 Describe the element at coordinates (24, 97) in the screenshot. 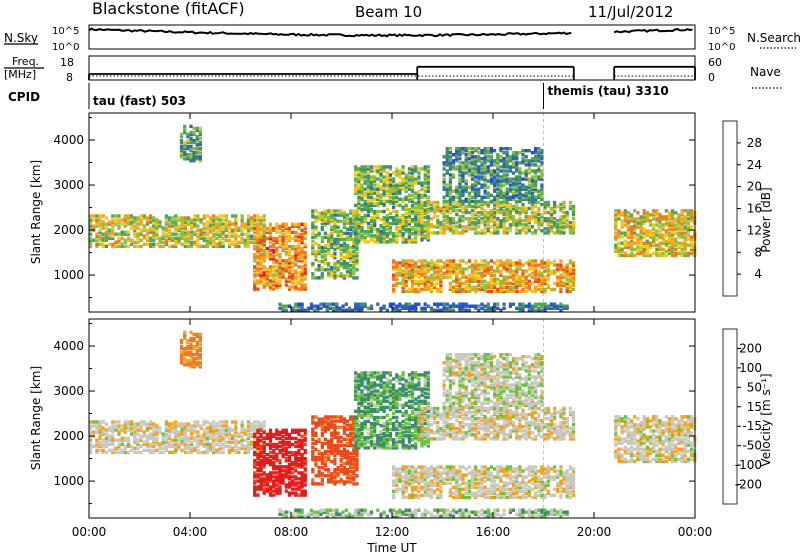

I see `cpid-label: CPID` at that location.